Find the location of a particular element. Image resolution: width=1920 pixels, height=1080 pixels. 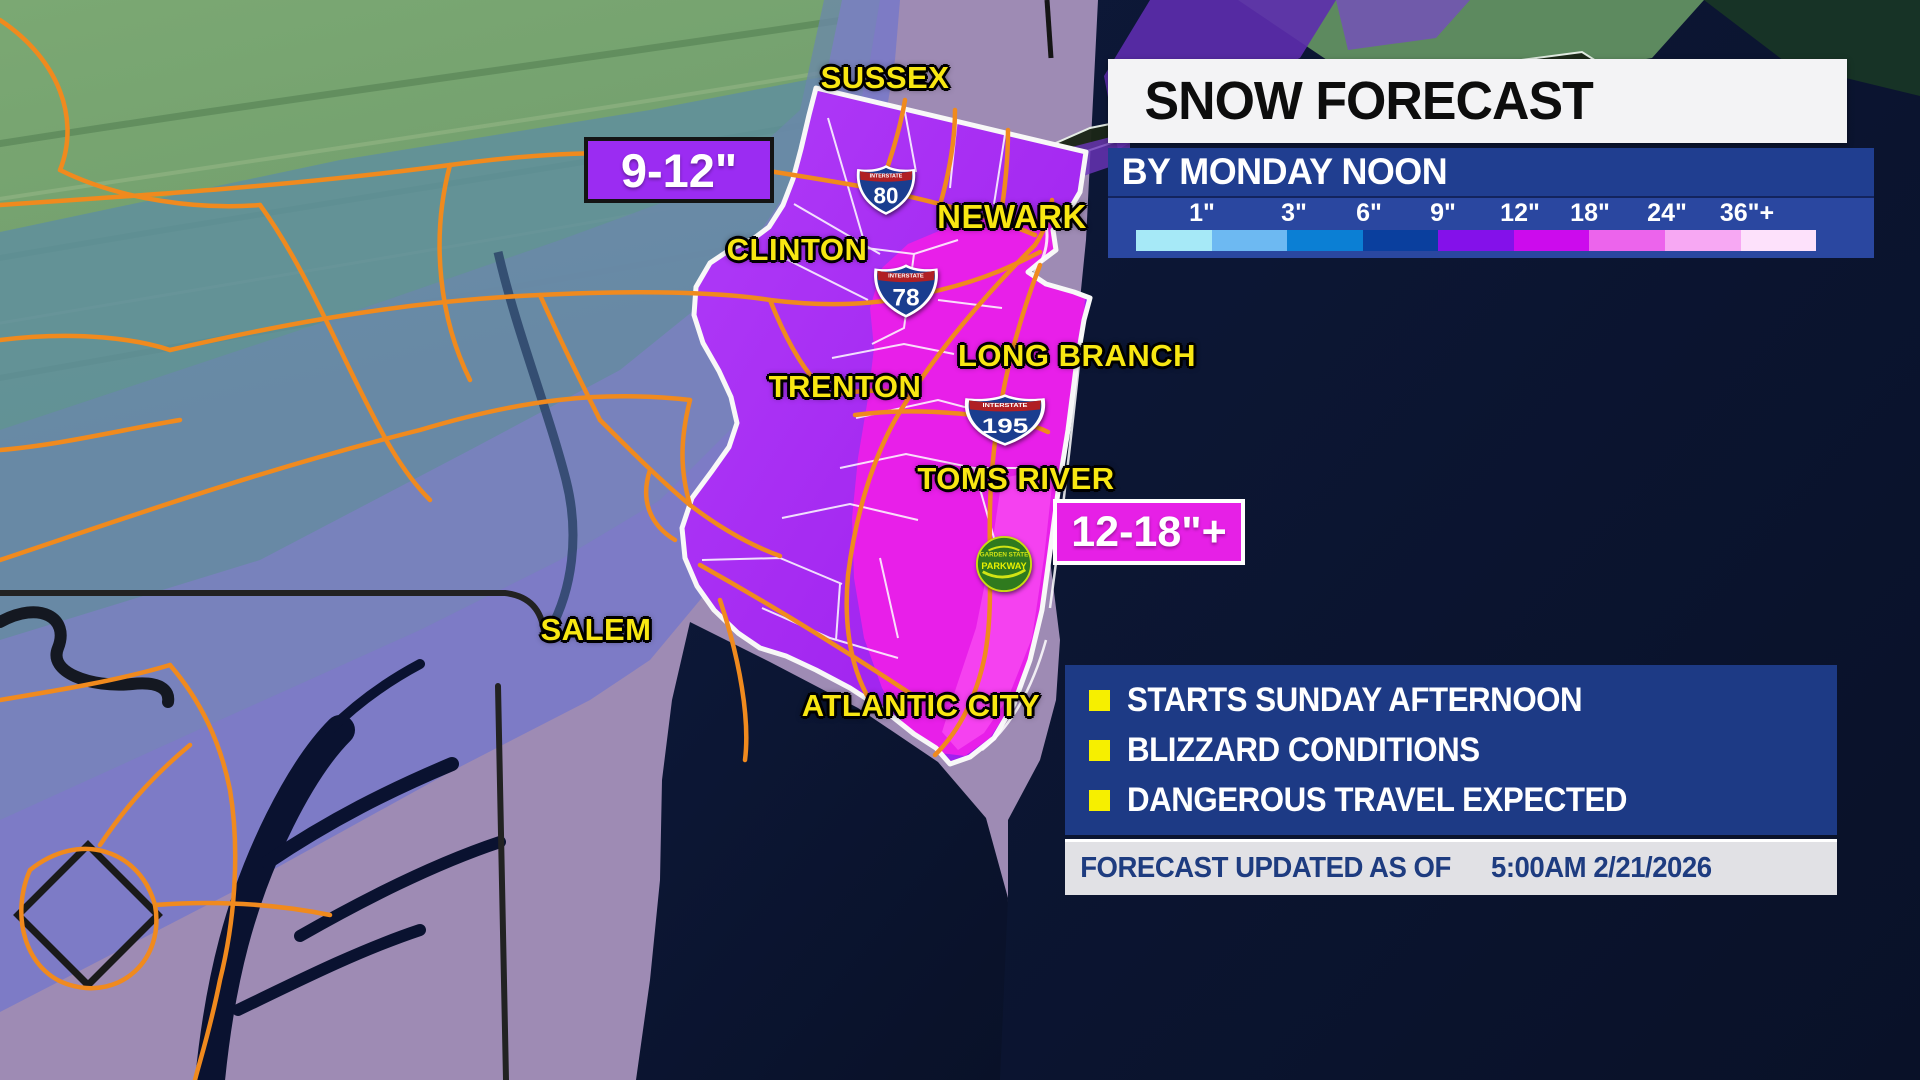

i195-shield: INTERSTATE 195 is located at coordinates (1005, 420).